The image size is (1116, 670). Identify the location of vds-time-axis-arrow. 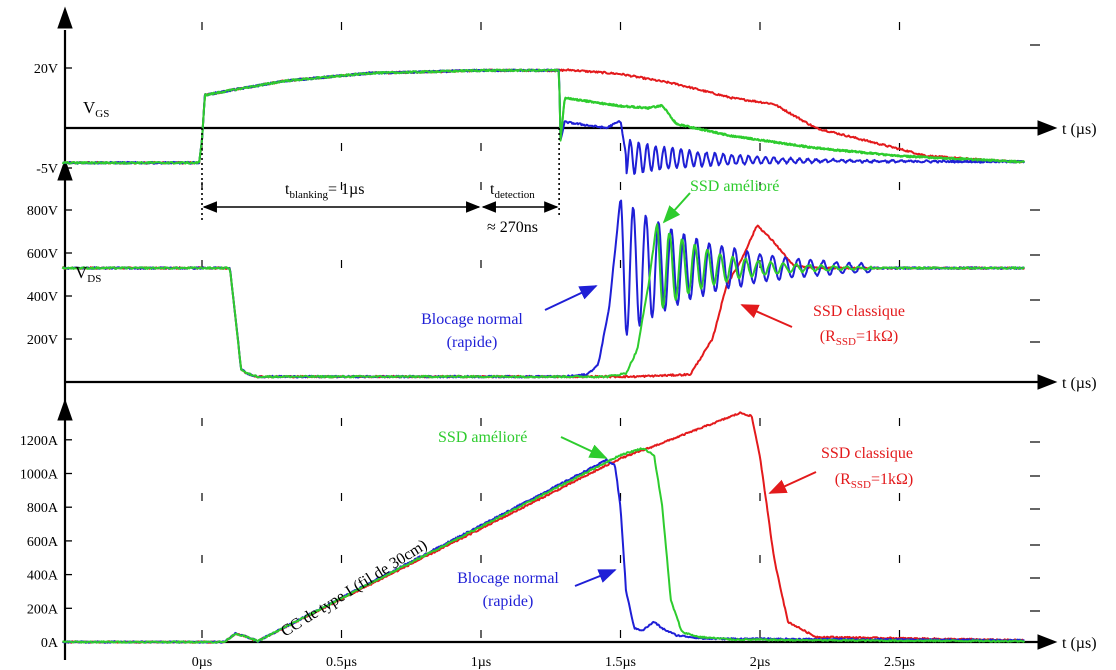
(1047, 382).